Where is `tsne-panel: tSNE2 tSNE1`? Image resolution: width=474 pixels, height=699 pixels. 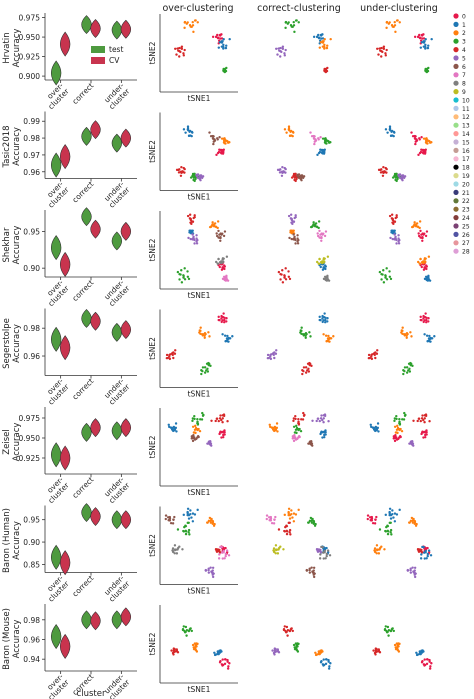 tsne-panel: tSNE2 tSNE1 is located at coordinates (193, 58).